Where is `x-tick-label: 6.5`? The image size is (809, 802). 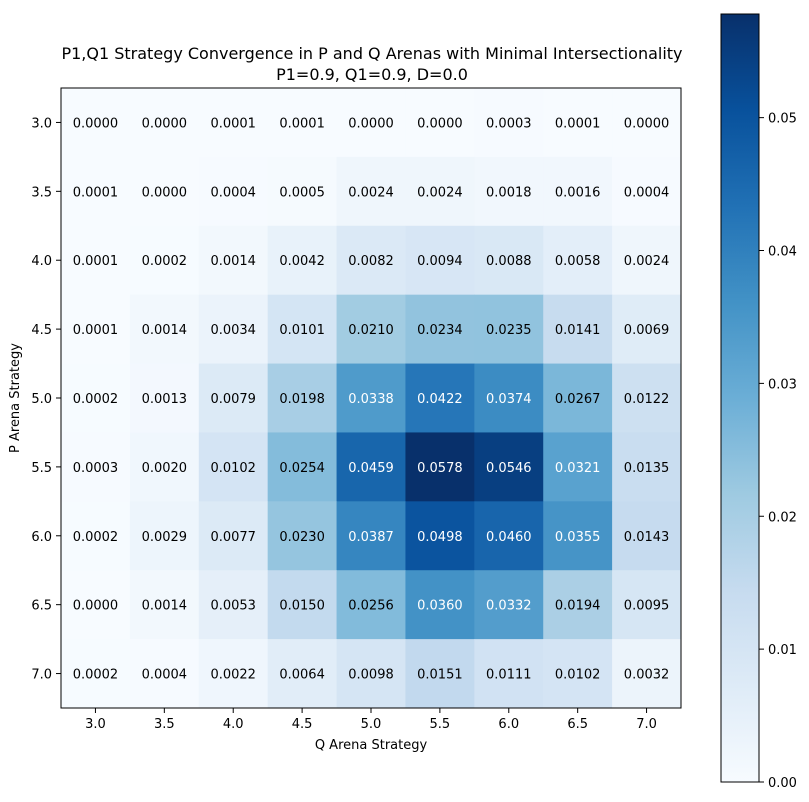
x-tick-label: 6.5 is located at coordinates (577, 724).